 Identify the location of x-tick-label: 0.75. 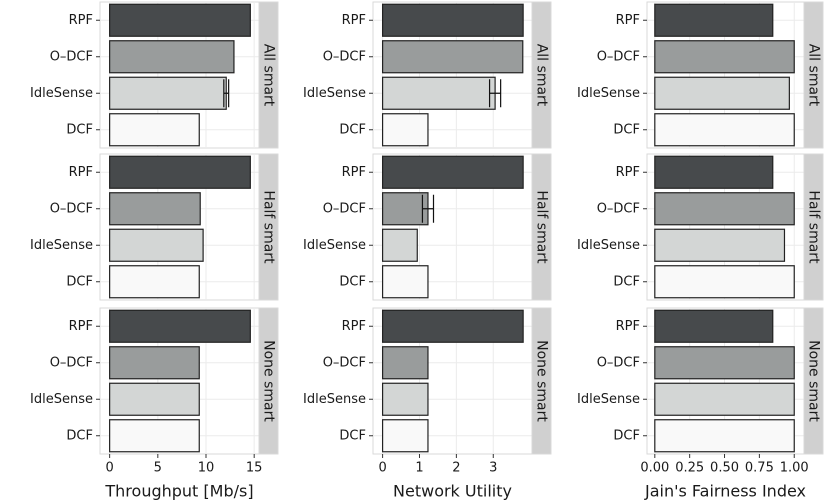
(759, 468).